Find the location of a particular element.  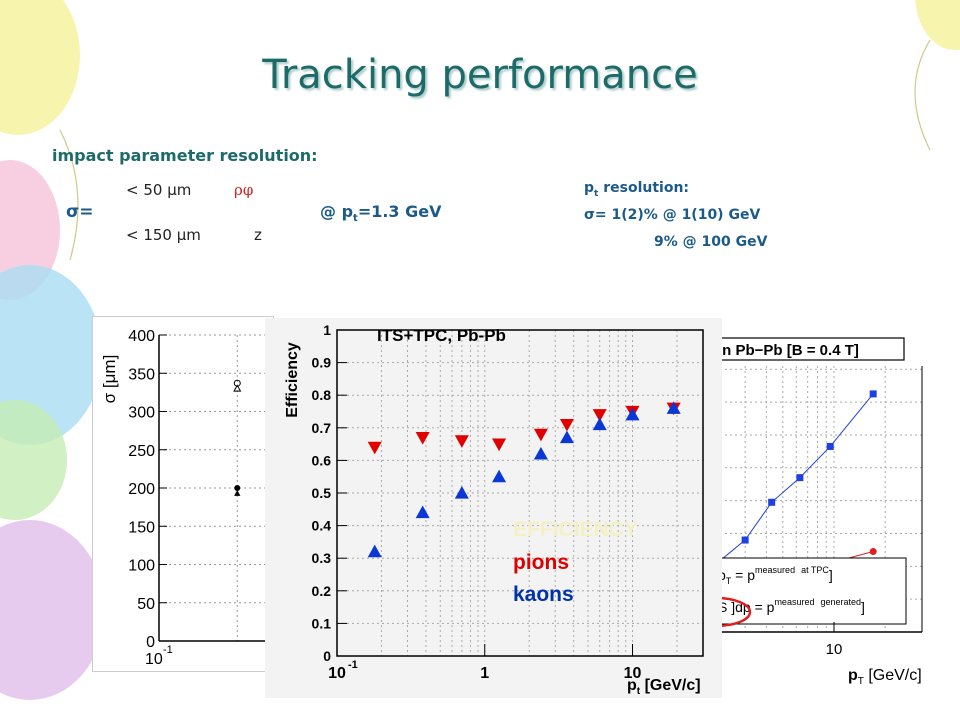

pt-res-p: p is located at coordinates (589, 188).